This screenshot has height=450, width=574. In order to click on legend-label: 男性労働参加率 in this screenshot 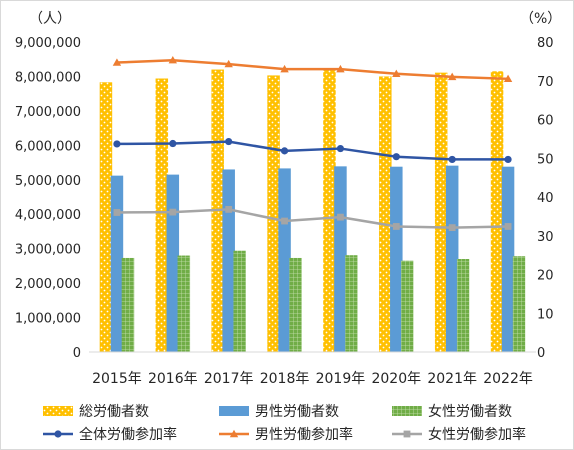, I will do `click(304, 434)`.